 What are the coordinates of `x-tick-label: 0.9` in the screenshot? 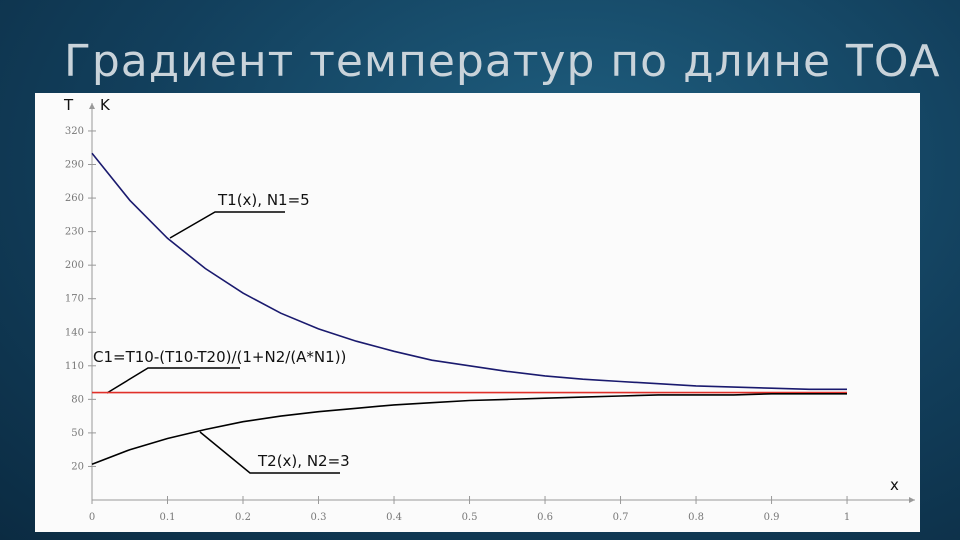 It's located at (772, 517).